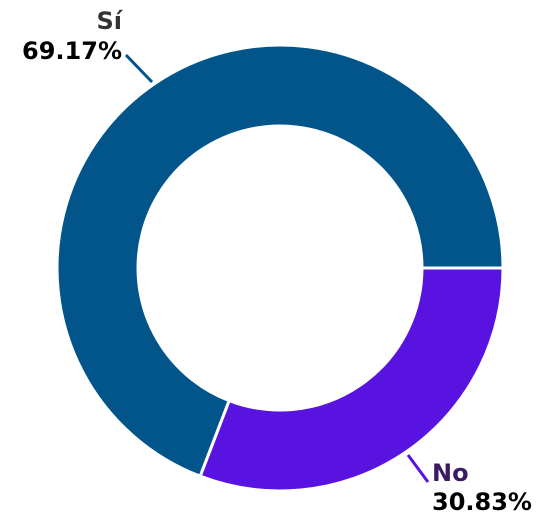  I want to click on slice-value: 69.17%, so click(72, 51).